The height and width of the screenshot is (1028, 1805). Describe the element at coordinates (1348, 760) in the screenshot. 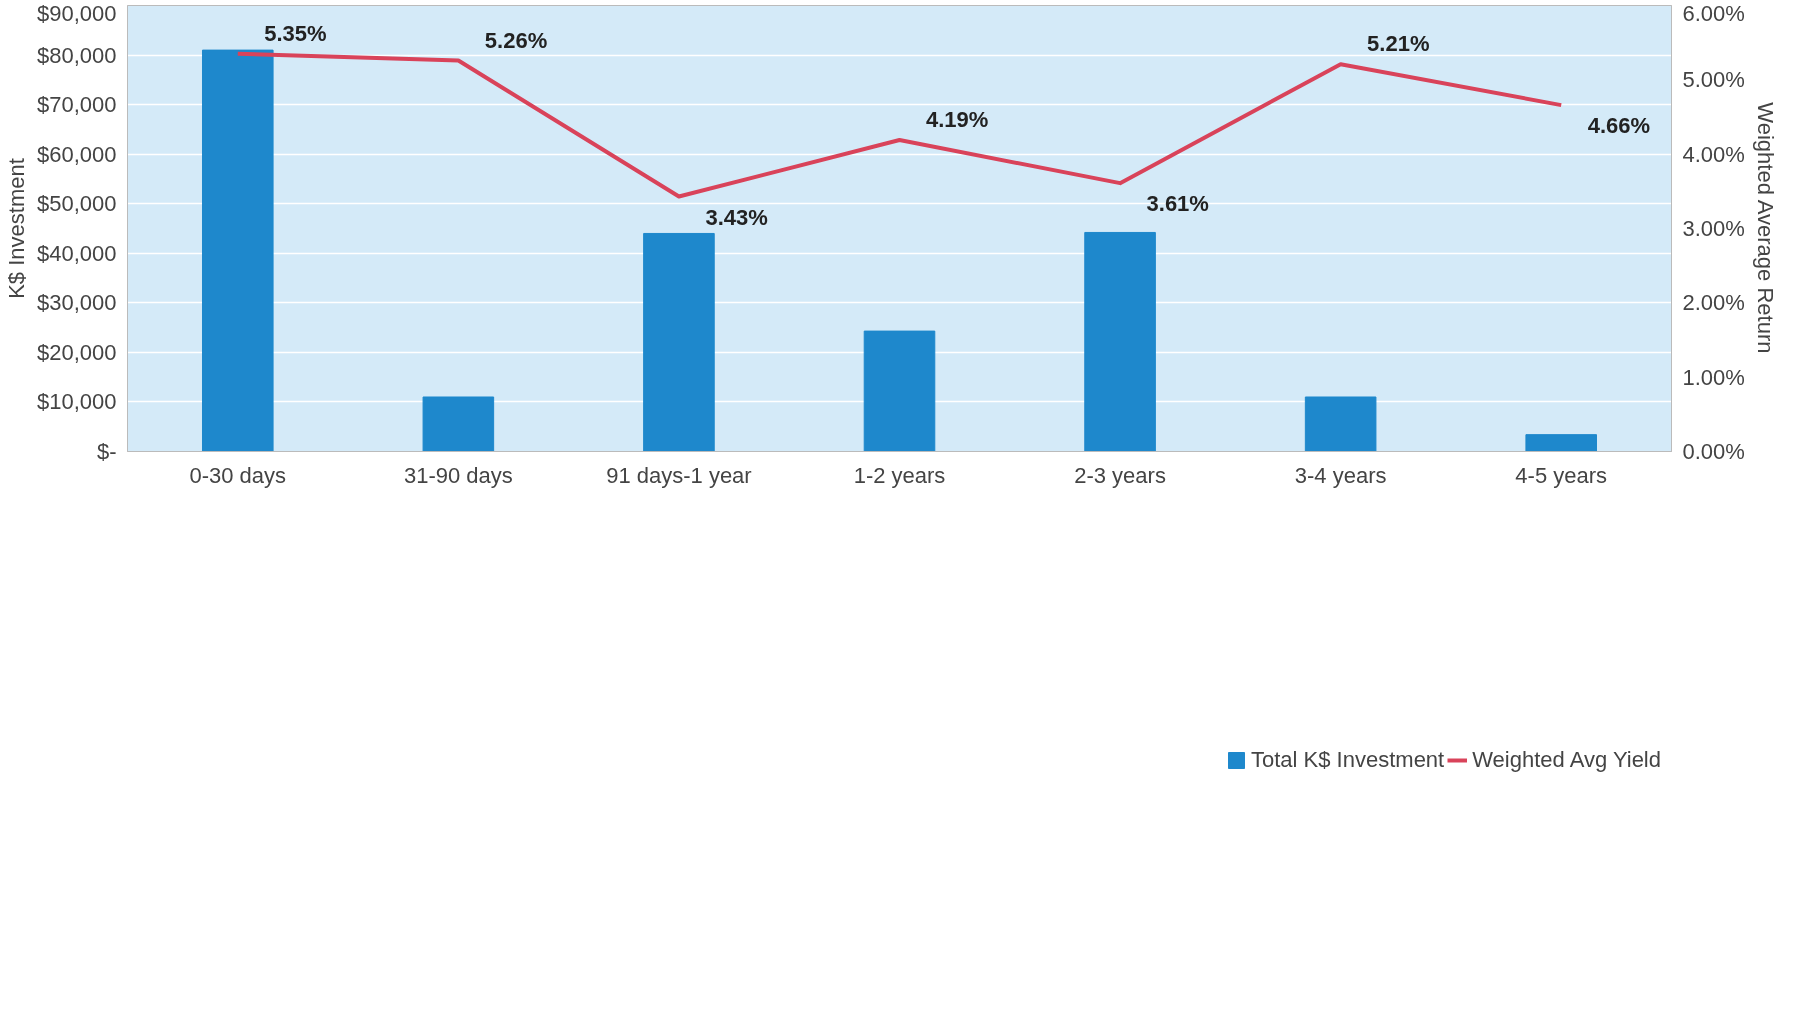

I see `legend-label: Total K$ Investment` at that location.